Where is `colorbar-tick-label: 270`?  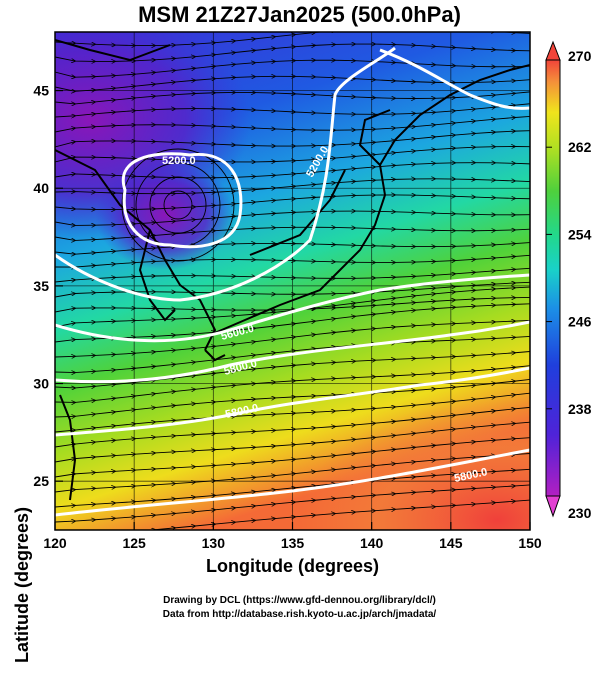 colorbar-tick-label: 270 is located at coordinates (580, 56).